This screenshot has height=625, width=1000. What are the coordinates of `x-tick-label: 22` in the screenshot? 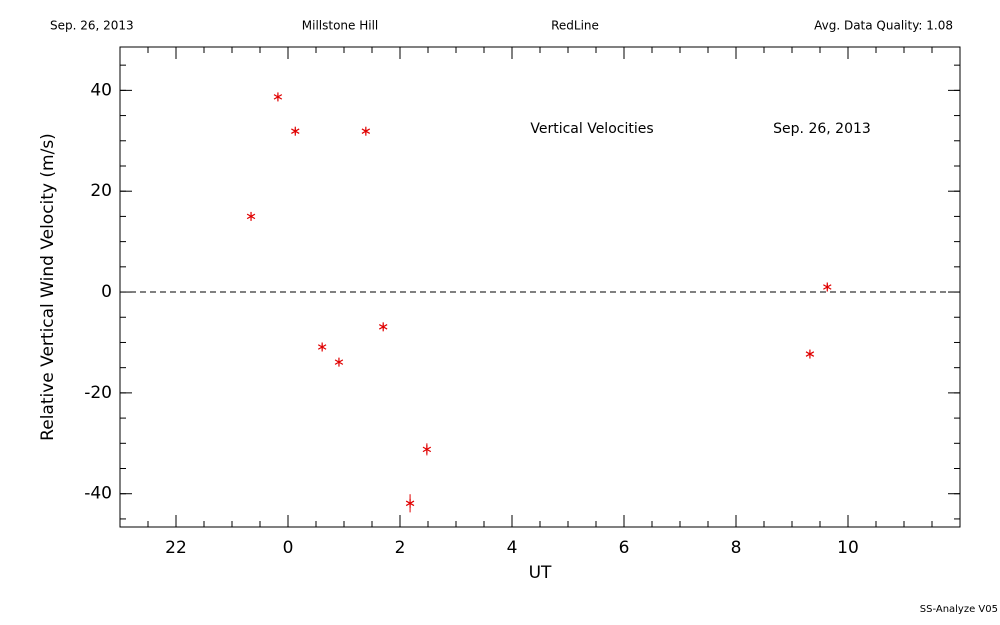 It's located at (176, 548).